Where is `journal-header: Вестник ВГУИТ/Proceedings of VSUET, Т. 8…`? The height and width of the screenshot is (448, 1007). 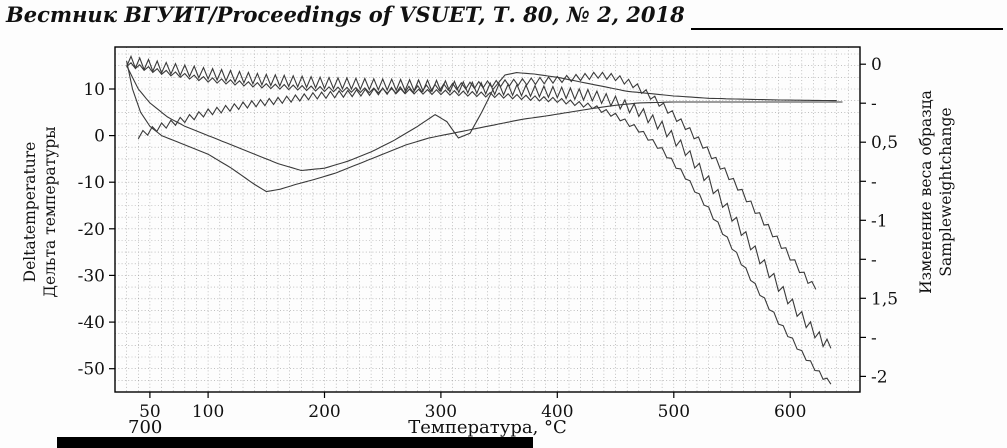 journal-header: Вестник ВГУИТ/Proceedings of VSUET, Т. 8… is located at coordinates (504, 15).